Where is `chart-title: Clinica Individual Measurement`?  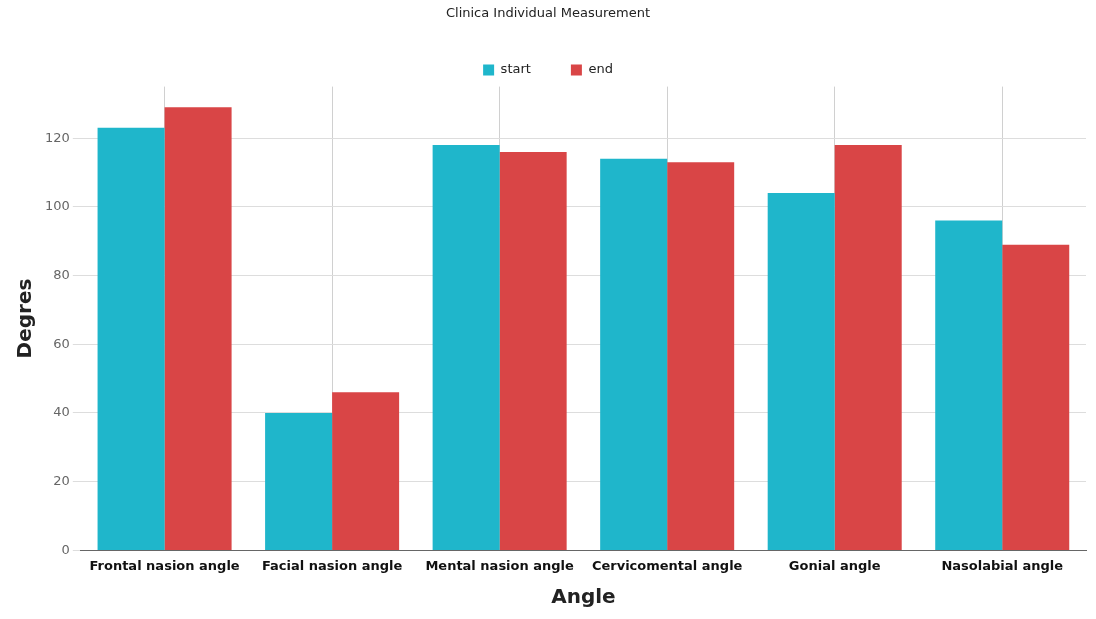
chart-title: Clinica Individual Measurement is located at coordinates (548, 13).